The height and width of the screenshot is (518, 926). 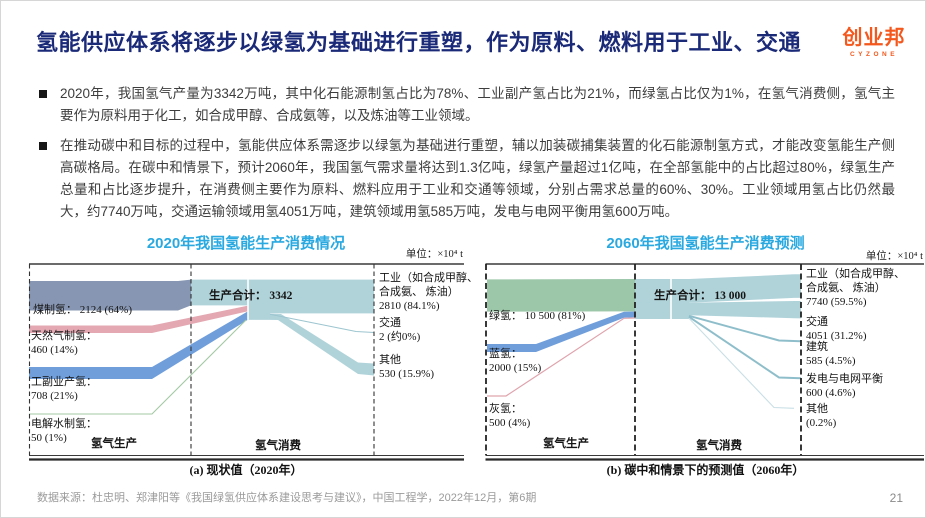 What do you see at coordinates (831, 354) in the screenshot?
I see `label-building-2060: 建筑 585 (4.5%)` at bounding box center [831, 354].